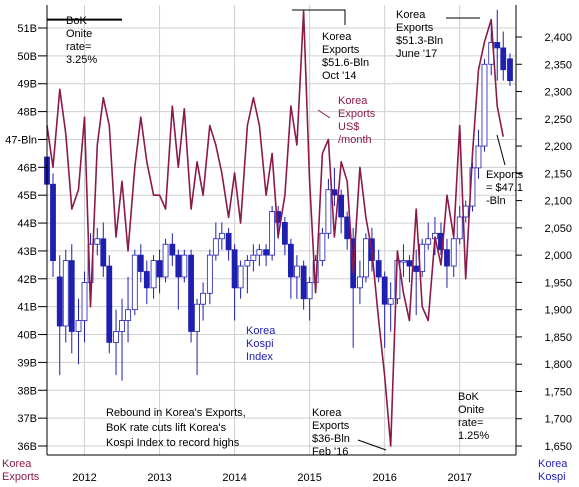 This screenshot has height=487, width=579. I want to click on left-tick-label: 39B, so click(27, 363).